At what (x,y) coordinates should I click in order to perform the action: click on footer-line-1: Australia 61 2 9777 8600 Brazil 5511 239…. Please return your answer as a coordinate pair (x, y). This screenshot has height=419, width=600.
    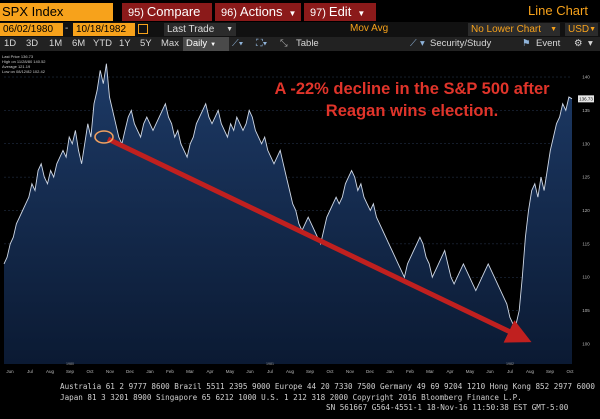
    Looking at the image, I should click on (327, 386).